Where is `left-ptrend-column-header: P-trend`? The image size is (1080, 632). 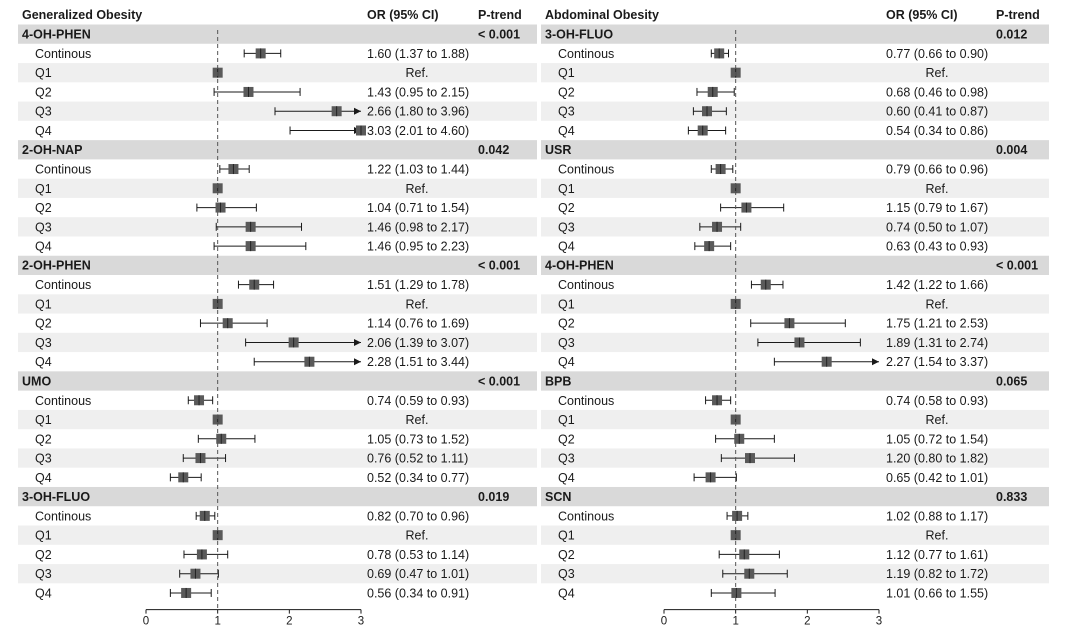 left-ptrend-column-header: P-trend is located at coordinates (500, 15).